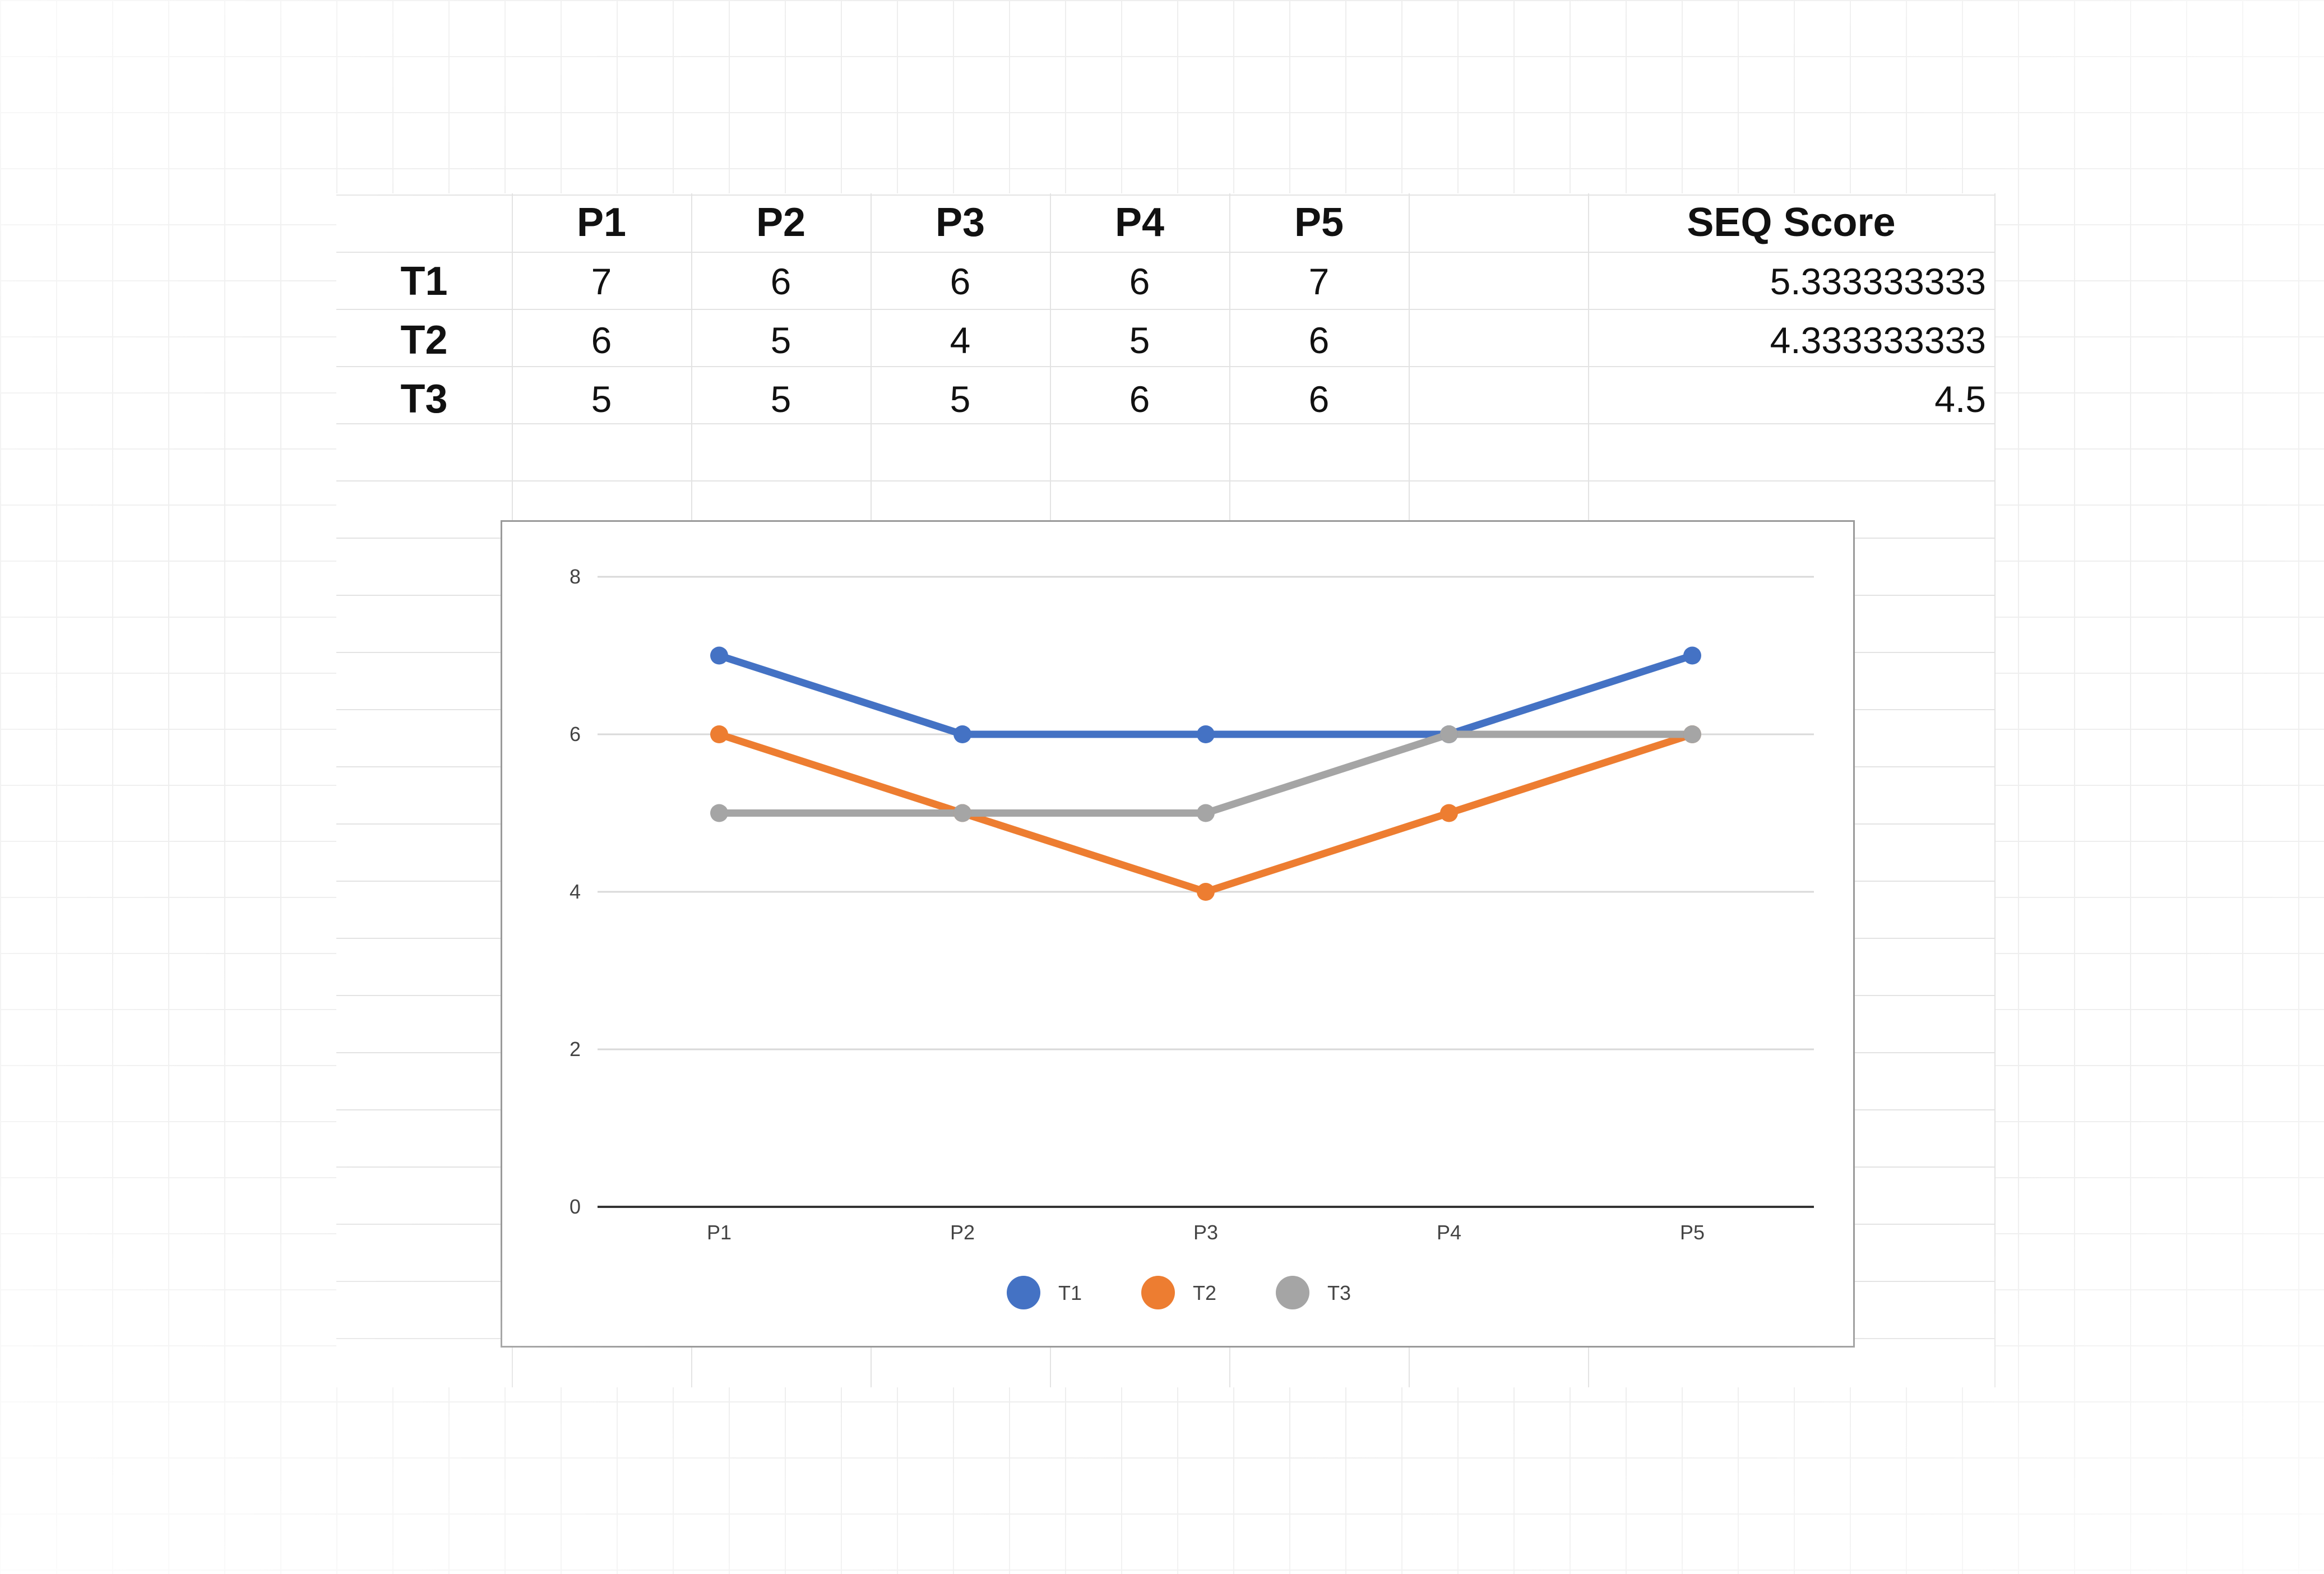 This screenshot has height=1574, width=2324. What do you see at coordinates (601, 222) in the screenshot?
I see `column-header-p1: P1` at bounding box center [601, 222].